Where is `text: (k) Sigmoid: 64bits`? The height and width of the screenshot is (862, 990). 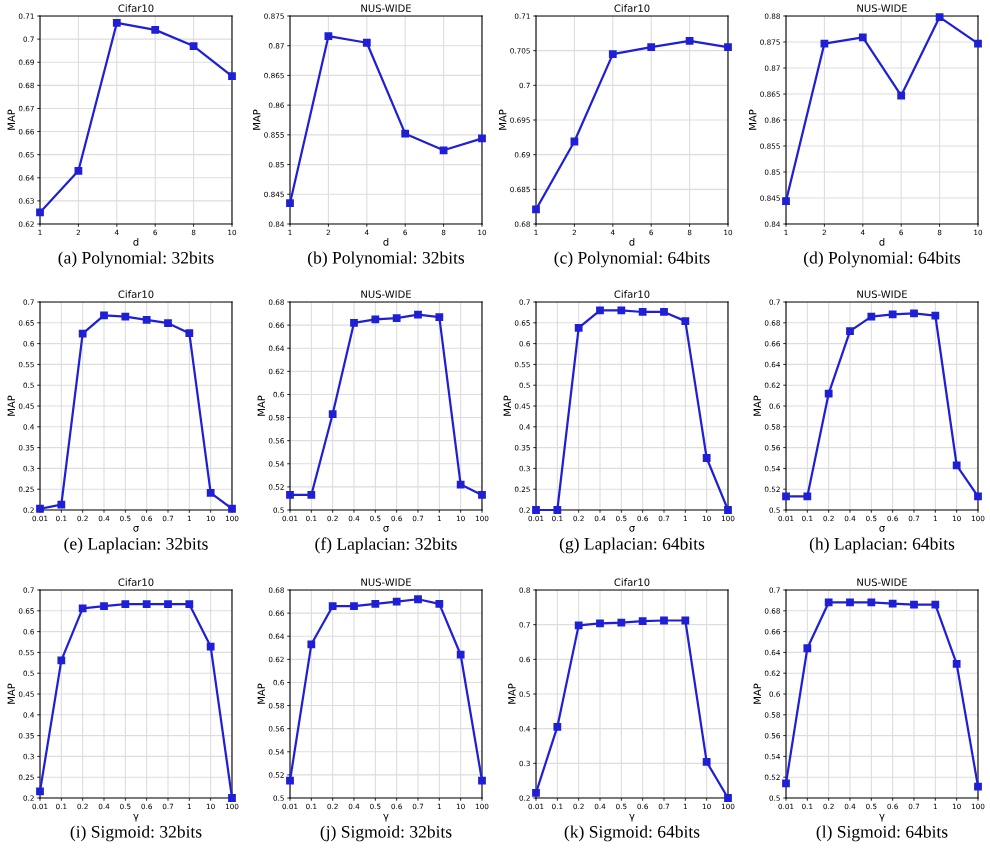
text: (k) Sigmoid: 64bits is located at coordinates (632, 833).